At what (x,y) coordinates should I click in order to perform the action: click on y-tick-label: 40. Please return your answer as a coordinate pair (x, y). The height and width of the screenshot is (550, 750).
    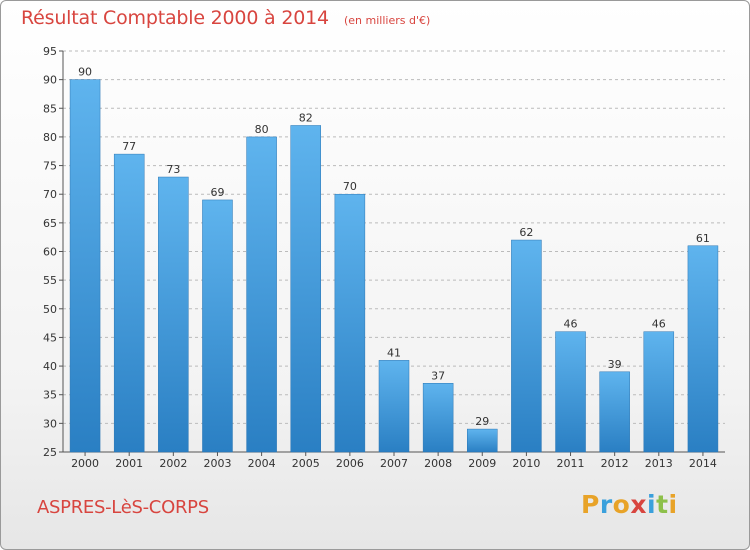
    Looking at the image, I should click on (50, 366).